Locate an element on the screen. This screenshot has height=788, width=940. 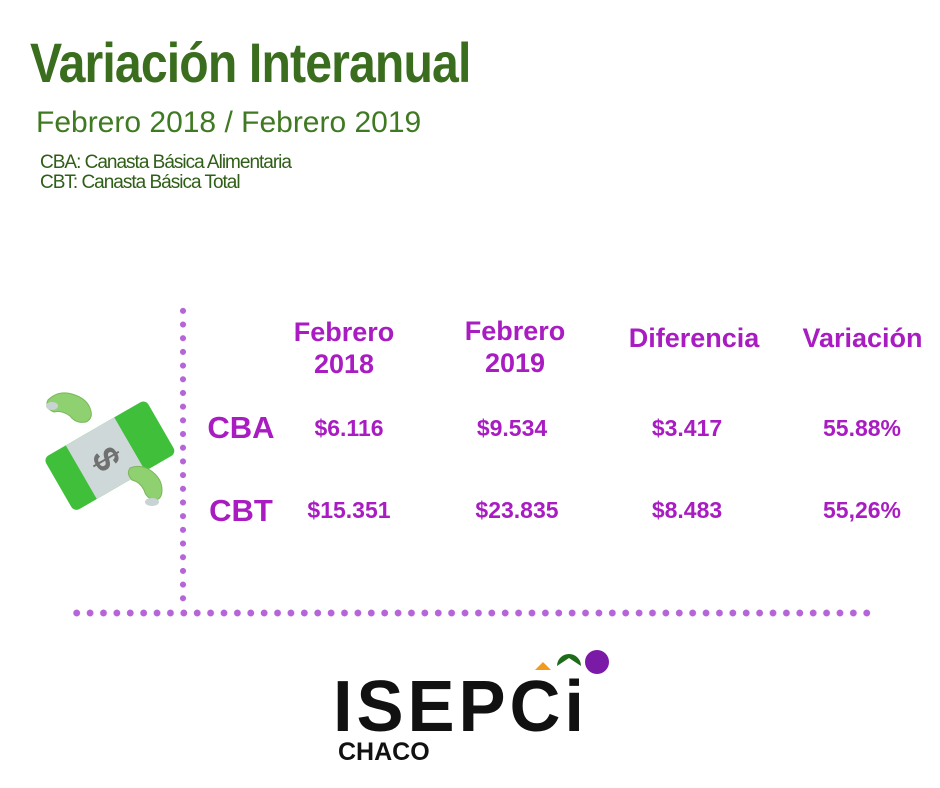
col-header-diferencia: Diferencia is located at coordinates (694, 338).